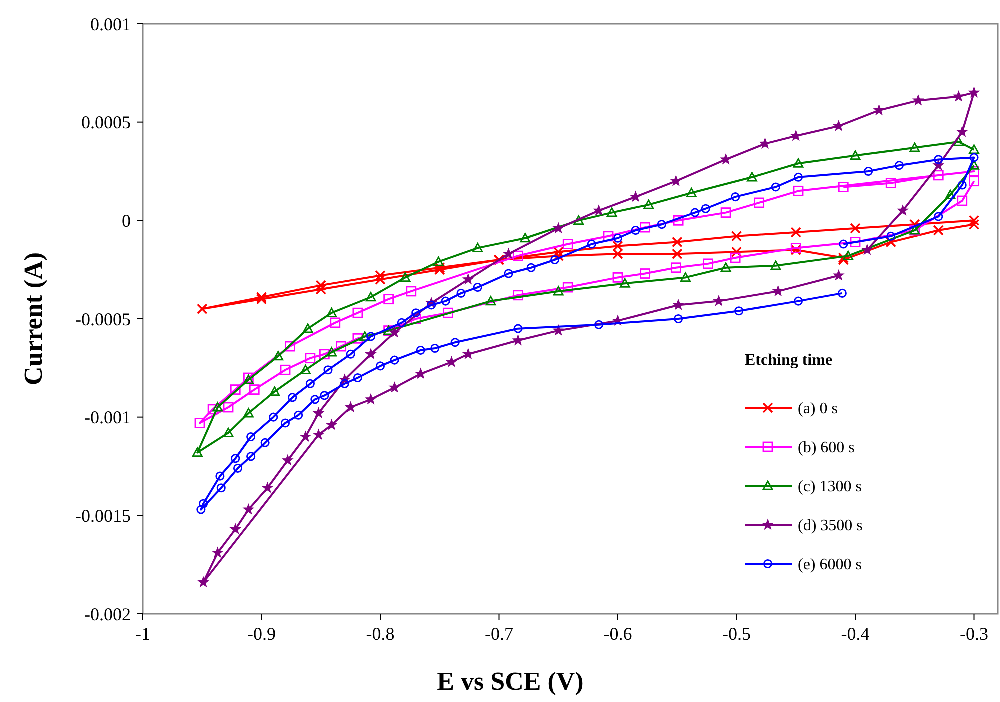 The height and width of the screenshot is (702, 1000). I want to click on legend-label: (b) 600 s, so click(826, 448).